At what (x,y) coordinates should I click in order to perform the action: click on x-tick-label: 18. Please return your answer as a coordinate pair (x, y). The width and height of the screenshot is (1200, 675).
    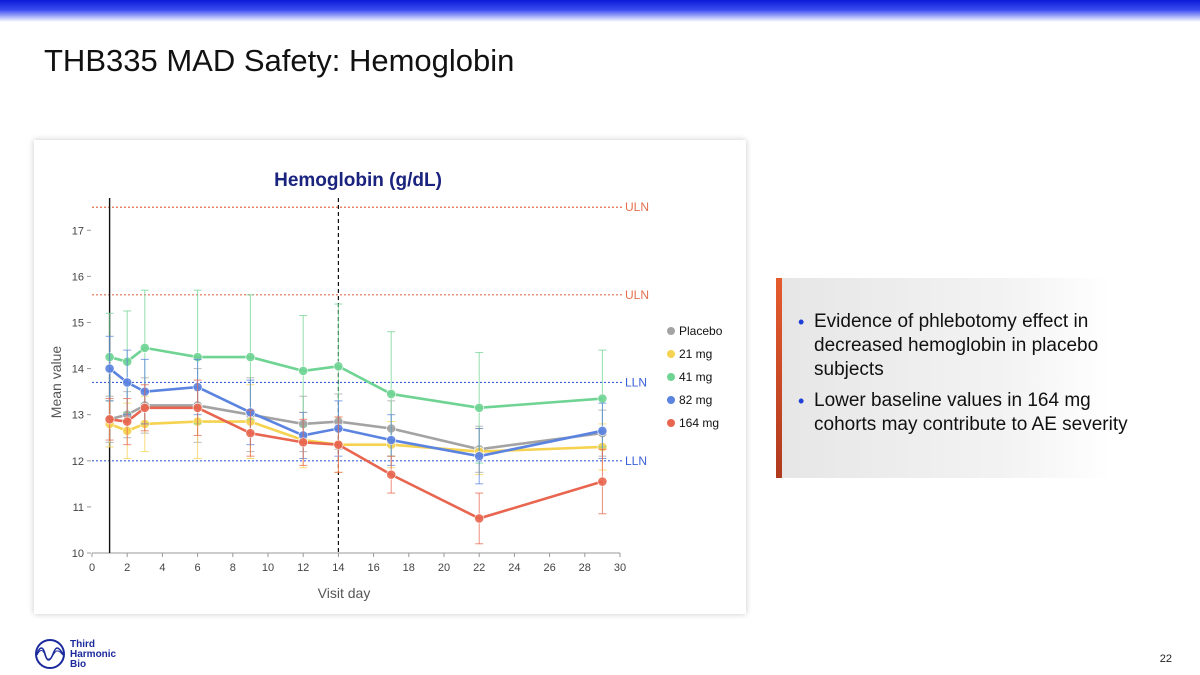
    Looking at the image, I should click on (409, 568).